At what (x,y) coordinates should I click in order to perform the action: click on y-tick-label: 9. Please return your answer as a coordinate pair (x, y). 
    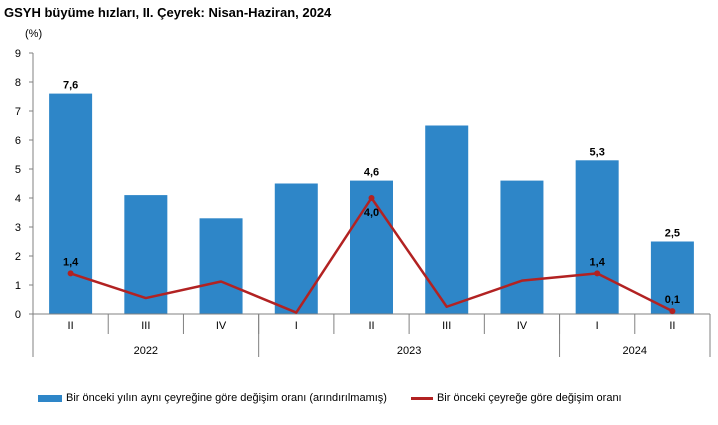
    Looking at the image, I should click on (18, 54).